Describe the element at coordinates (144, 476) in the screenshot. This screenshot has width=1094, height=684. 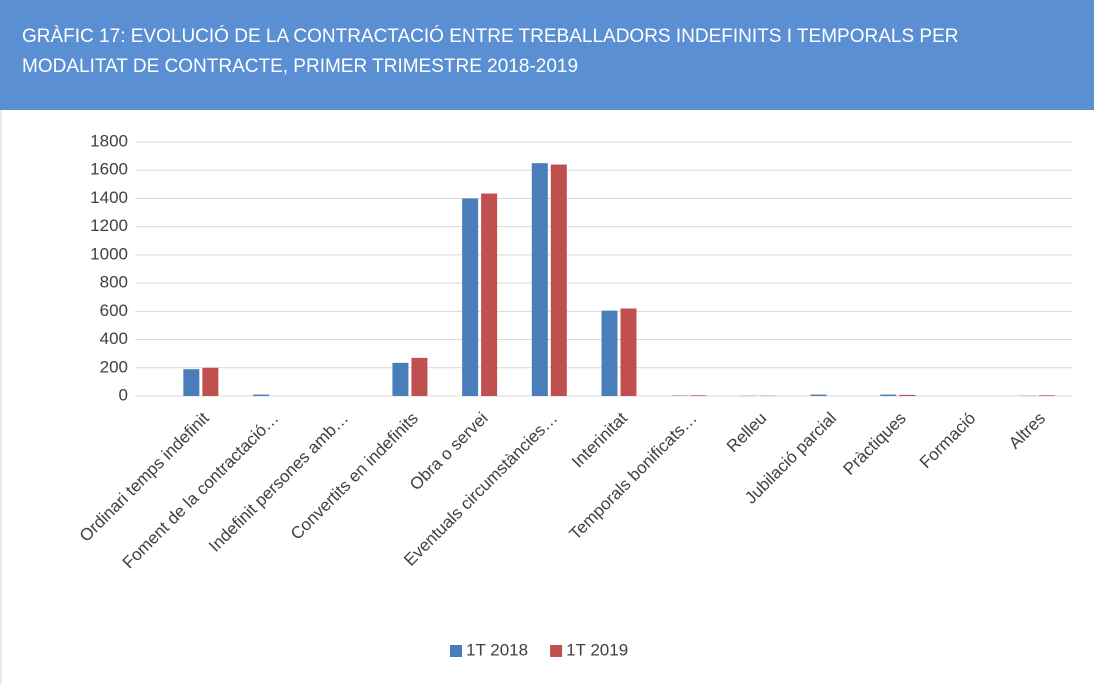
I see `x-tick-label: Ordinari temps indefinit` at that location.